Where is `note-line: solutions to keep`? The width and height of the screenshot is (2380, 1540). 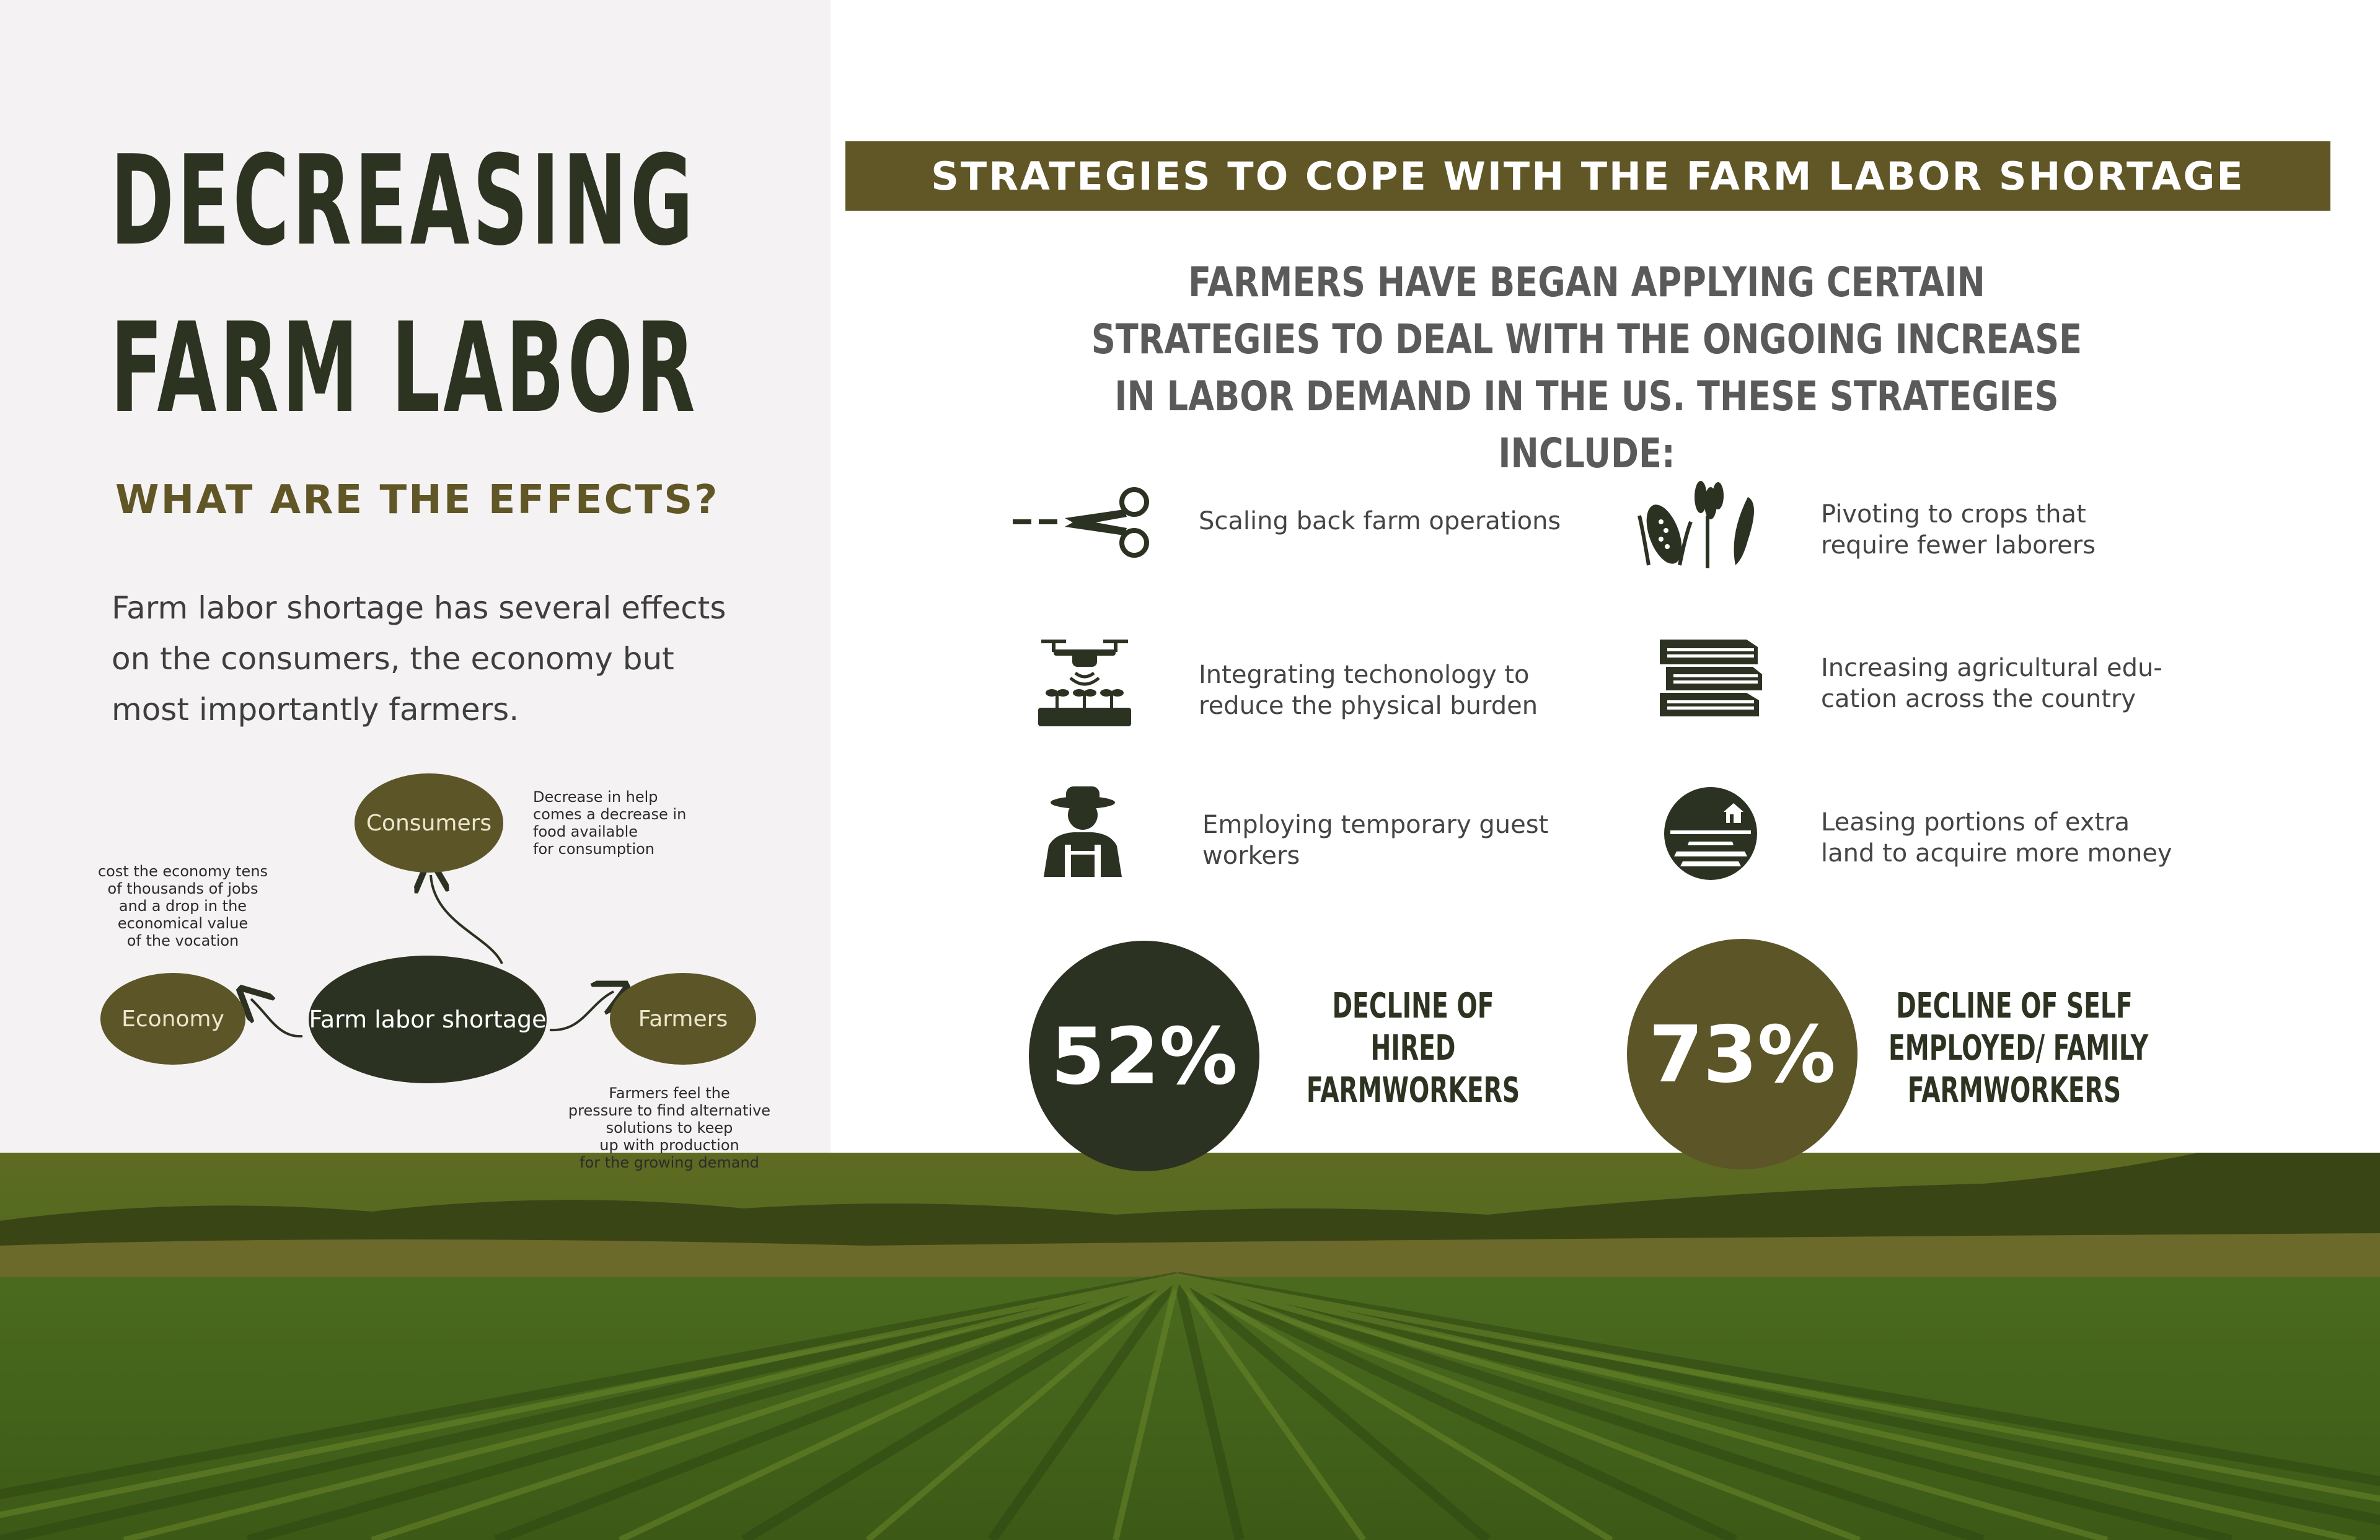
note-line: solutions to keep is located at coordinates (669, 1128).